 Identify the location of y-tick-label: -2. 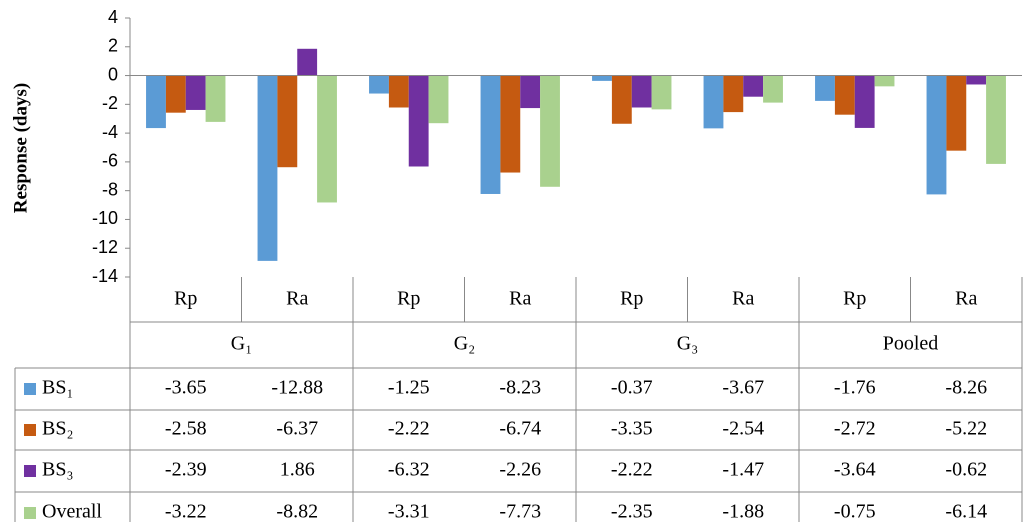
(110, 103).